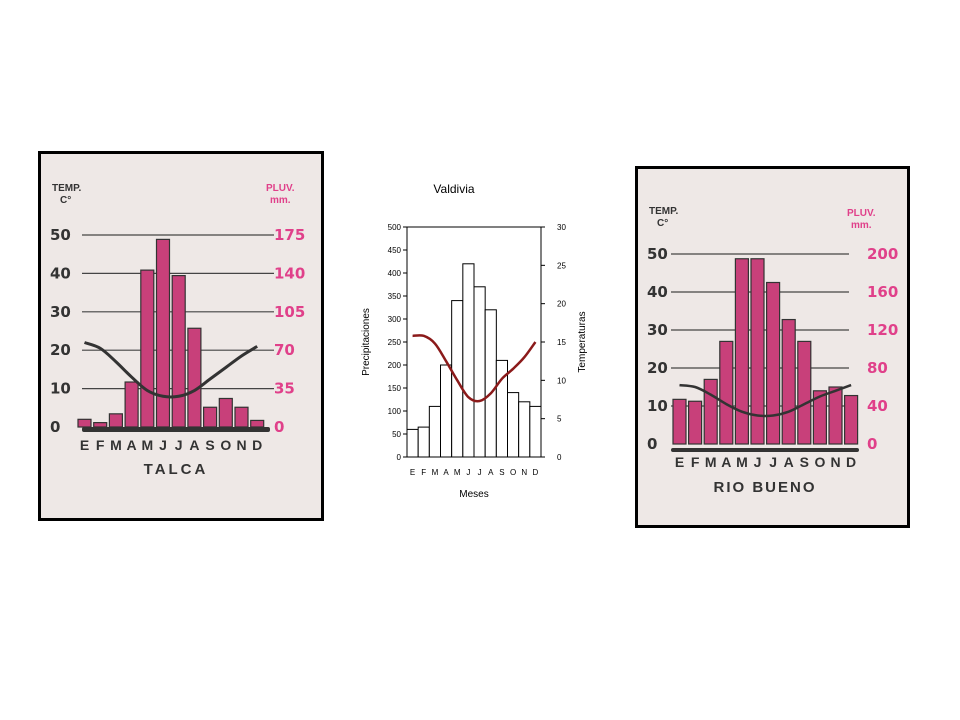 Image resolution: width=960 pixels, height=720 pixels. Describe the element at coordinates (561, 227) in the screenshot. I see `valdivia-temp-tick: 30` at that location.